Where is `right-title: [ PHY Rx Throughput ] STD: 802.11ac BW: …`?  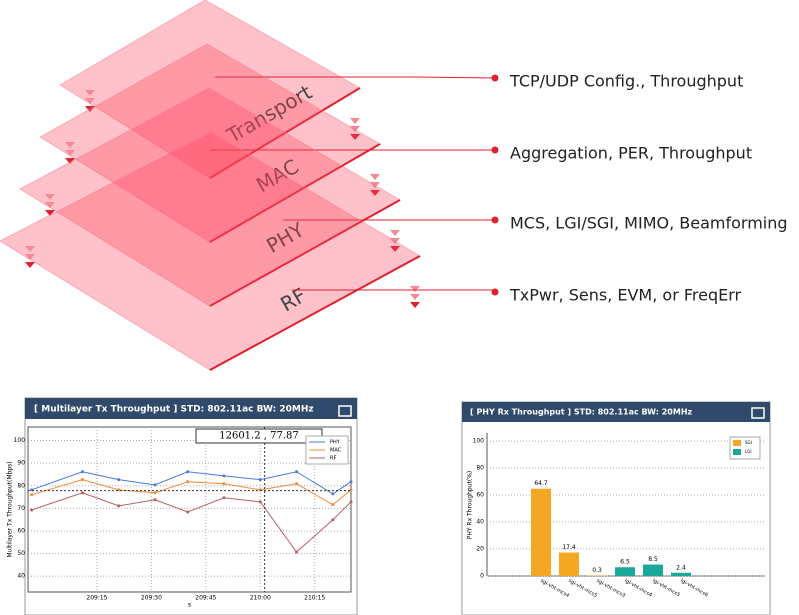 right-title: [ PHY Rx Throughput ] STD: 802.11ac BW: … is located at coordinates (581, 412).